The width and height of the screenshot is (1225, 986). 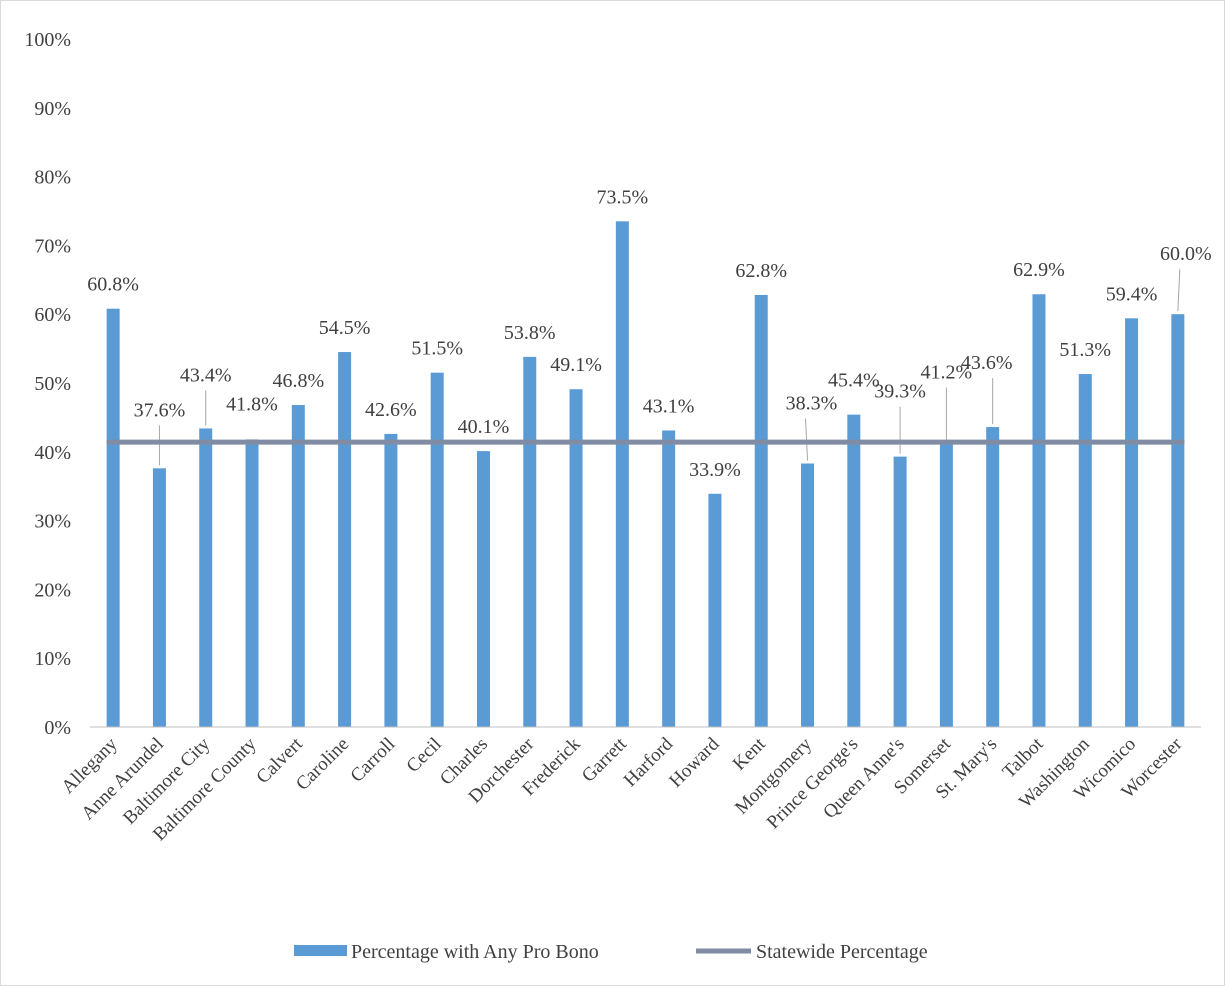 I want to click on data-label: 54.5%, so click(x=345, y=328).